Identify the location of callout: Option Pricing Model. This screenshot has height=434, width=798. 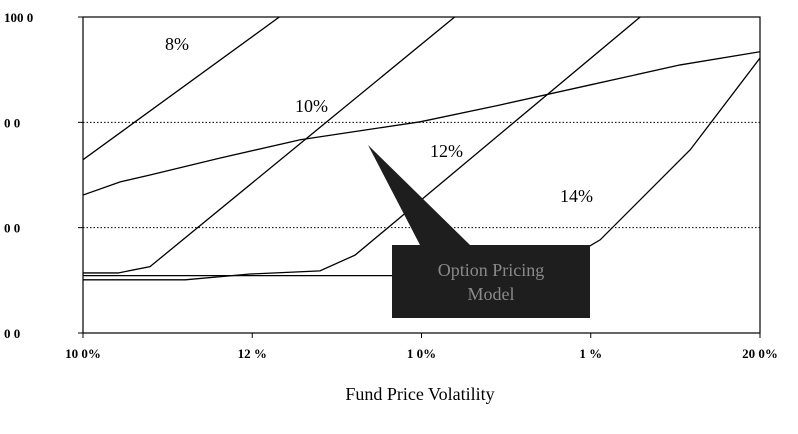
(491, 281).